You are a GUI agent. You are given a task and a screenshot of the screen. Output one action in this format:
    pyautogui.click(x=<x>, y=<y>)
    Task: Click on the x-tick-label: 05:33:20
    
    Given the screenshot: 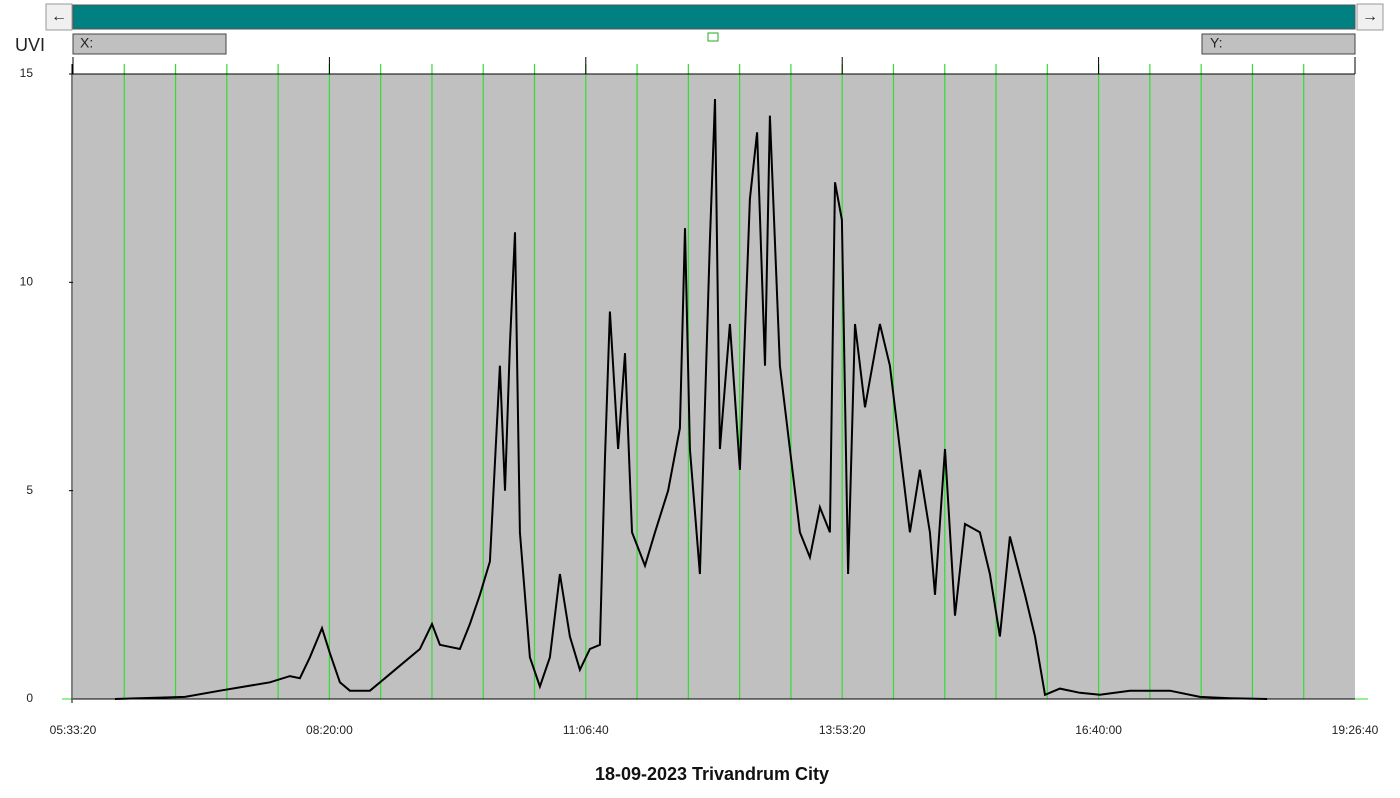 What is the action you would take?
    pyautogui.click(x=73, y=730)
    